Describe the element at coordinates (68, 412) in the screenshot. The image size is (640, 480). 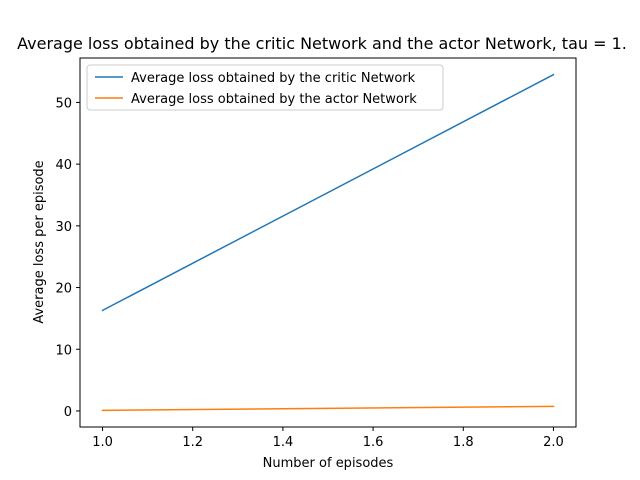
I see `y-tick-label: 0` at that location.